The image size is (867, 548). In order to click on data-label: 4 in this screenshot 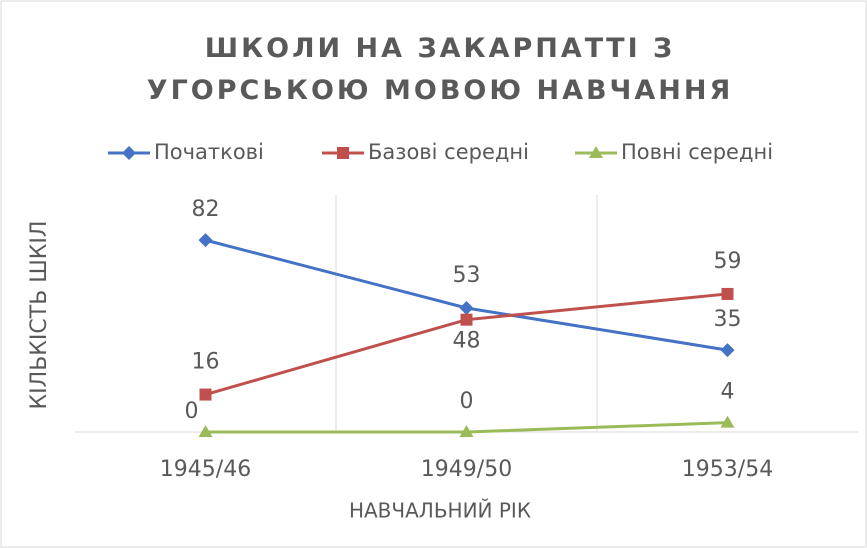, I will do `click(728, 392)`.